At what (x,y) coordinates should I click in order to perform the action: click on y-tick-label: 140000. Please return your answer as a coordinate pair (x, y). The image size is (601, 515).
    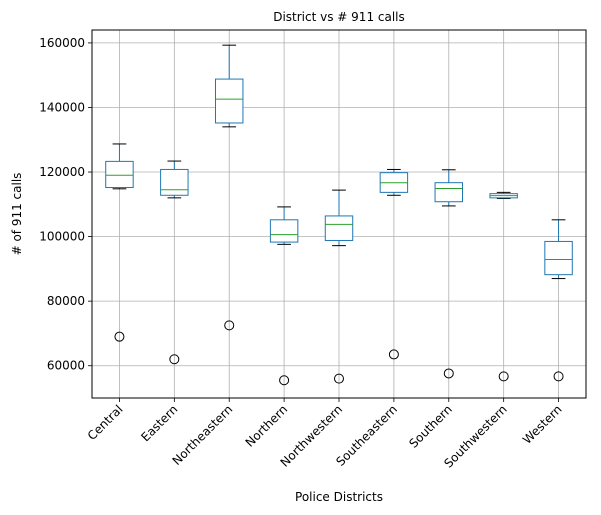
    Looking at the image, I should click on (62, 107).